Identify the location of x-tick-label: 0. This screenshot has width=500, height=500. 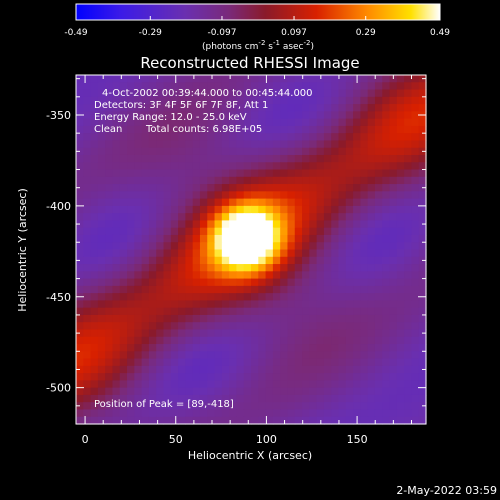
(85, 439).